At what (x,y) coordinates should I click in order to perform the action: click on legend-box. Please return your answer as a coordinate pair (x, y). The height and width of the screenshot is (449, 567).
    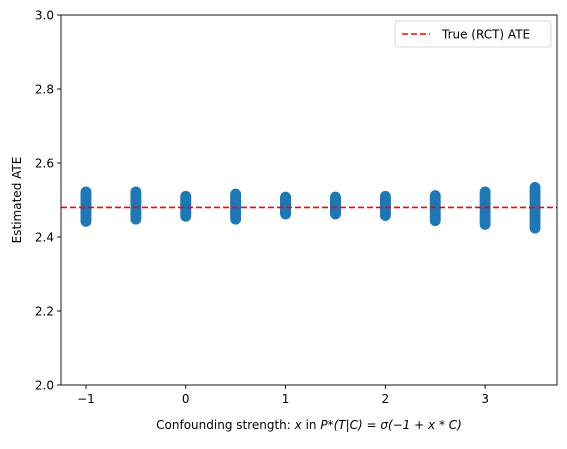
    Looking at the image, I should click on (473, 34).